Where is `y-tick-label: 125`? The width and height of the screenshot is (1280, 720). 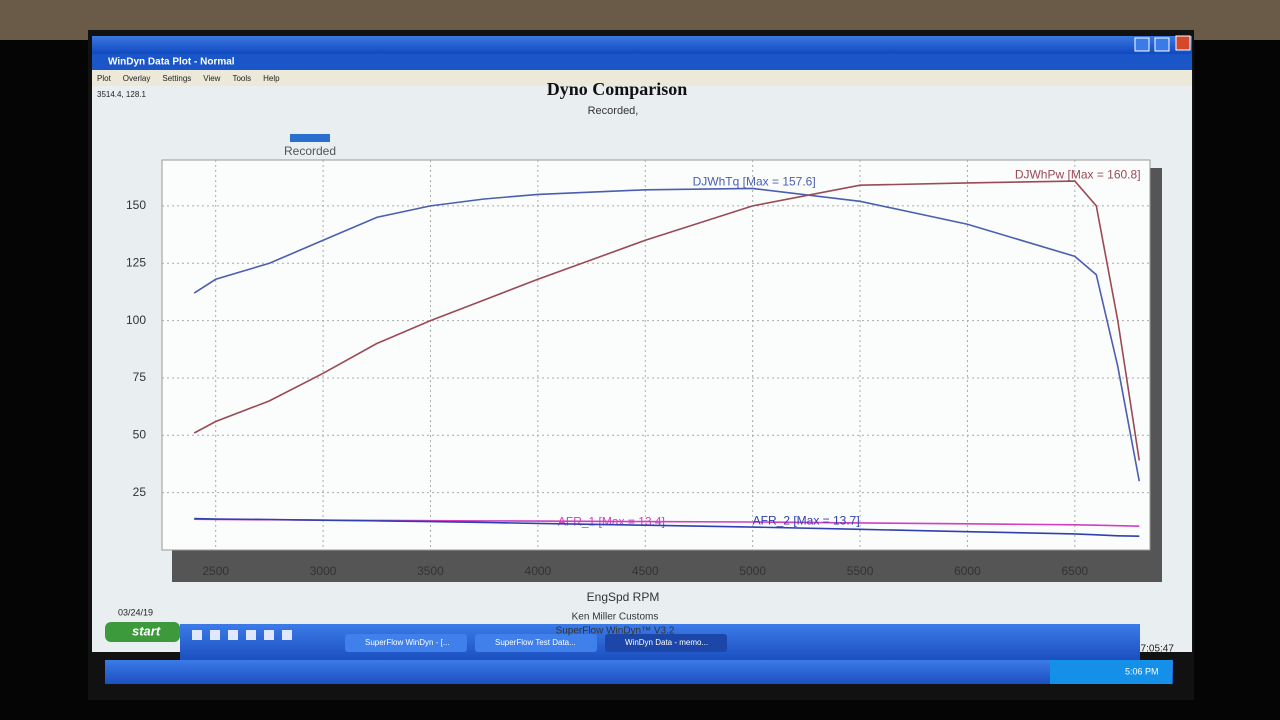 y-tick-label: 125 is located at coordinates (136, 262).